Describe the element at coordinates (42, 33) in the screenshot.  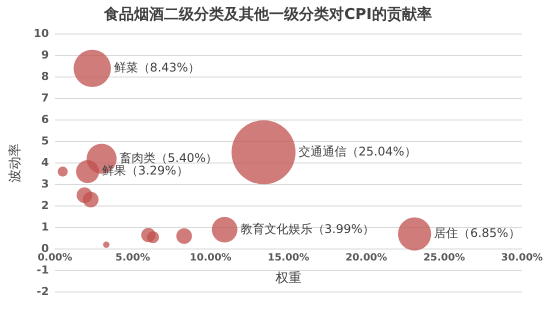
I see `y-tick-label: 10` at that location.